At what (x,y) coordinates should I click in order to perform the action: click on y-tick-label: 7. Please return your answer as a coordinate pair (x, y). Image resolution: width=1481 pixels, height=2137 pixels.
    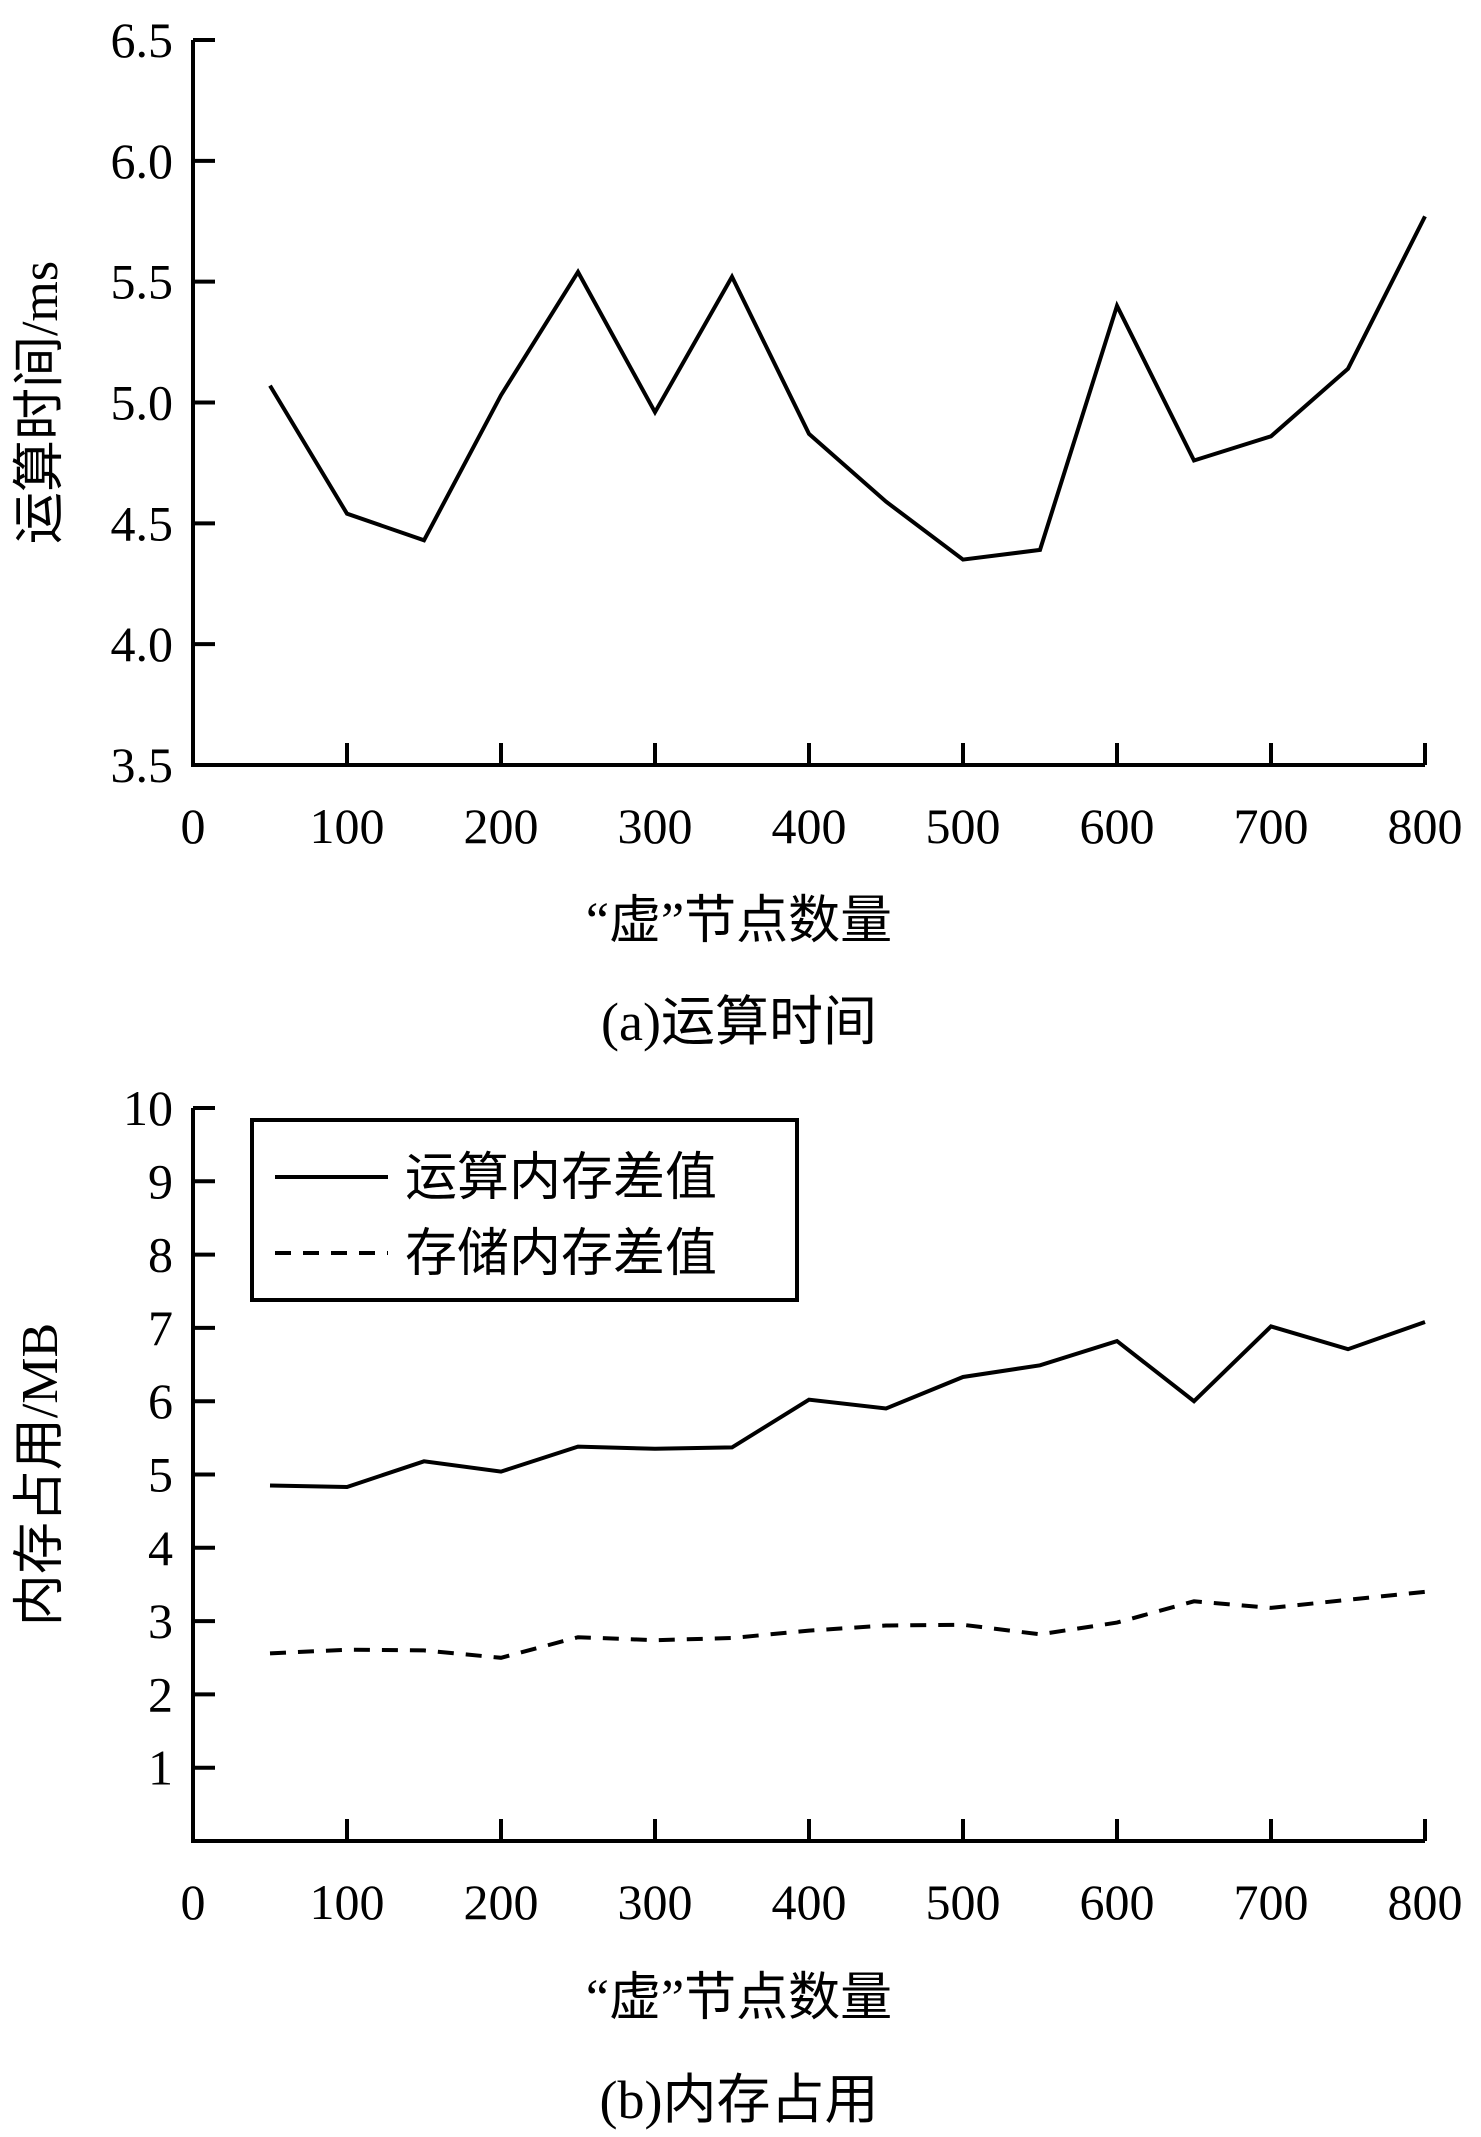
    Looking at the image, I should click on (160, 1328).